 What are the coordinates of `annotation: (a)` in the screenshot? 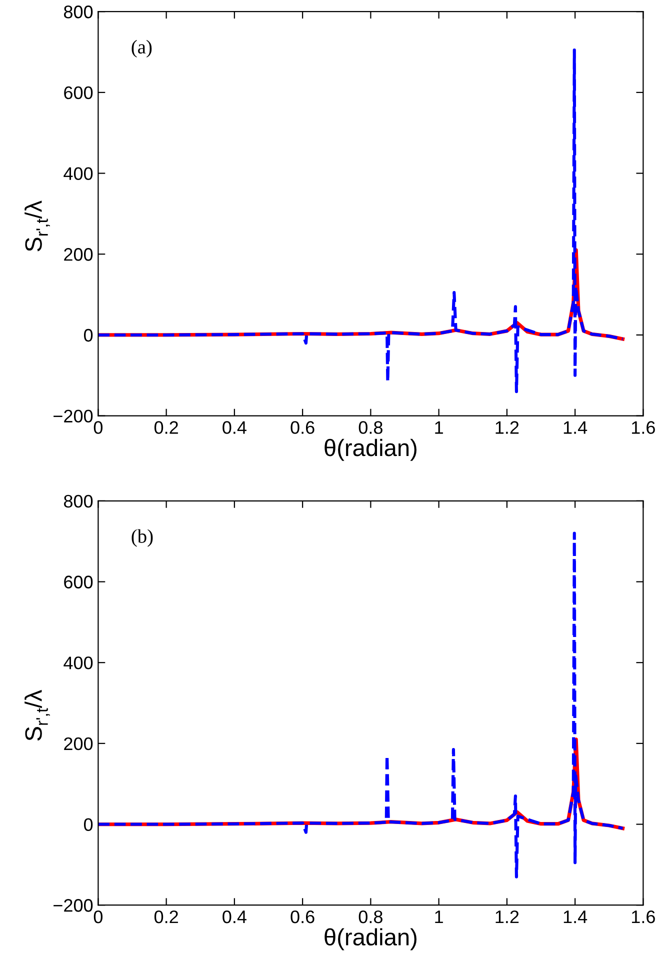 It's located at (142, 49).